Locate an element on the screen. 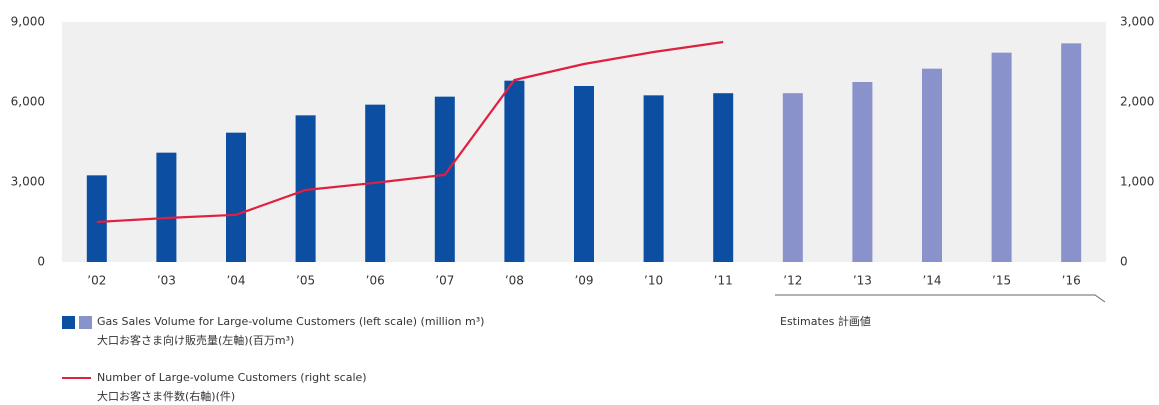 Image resolution: width=1159 pixels, height=405 pixels. y2ticks-label: 3,000 is located at coordinates (1137, 22).